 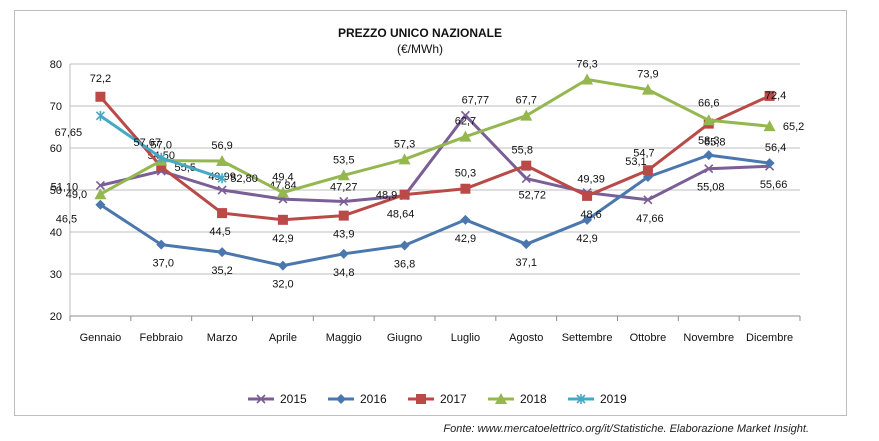 I want to click on data-label: 55,08, so click(x=711, y=188).